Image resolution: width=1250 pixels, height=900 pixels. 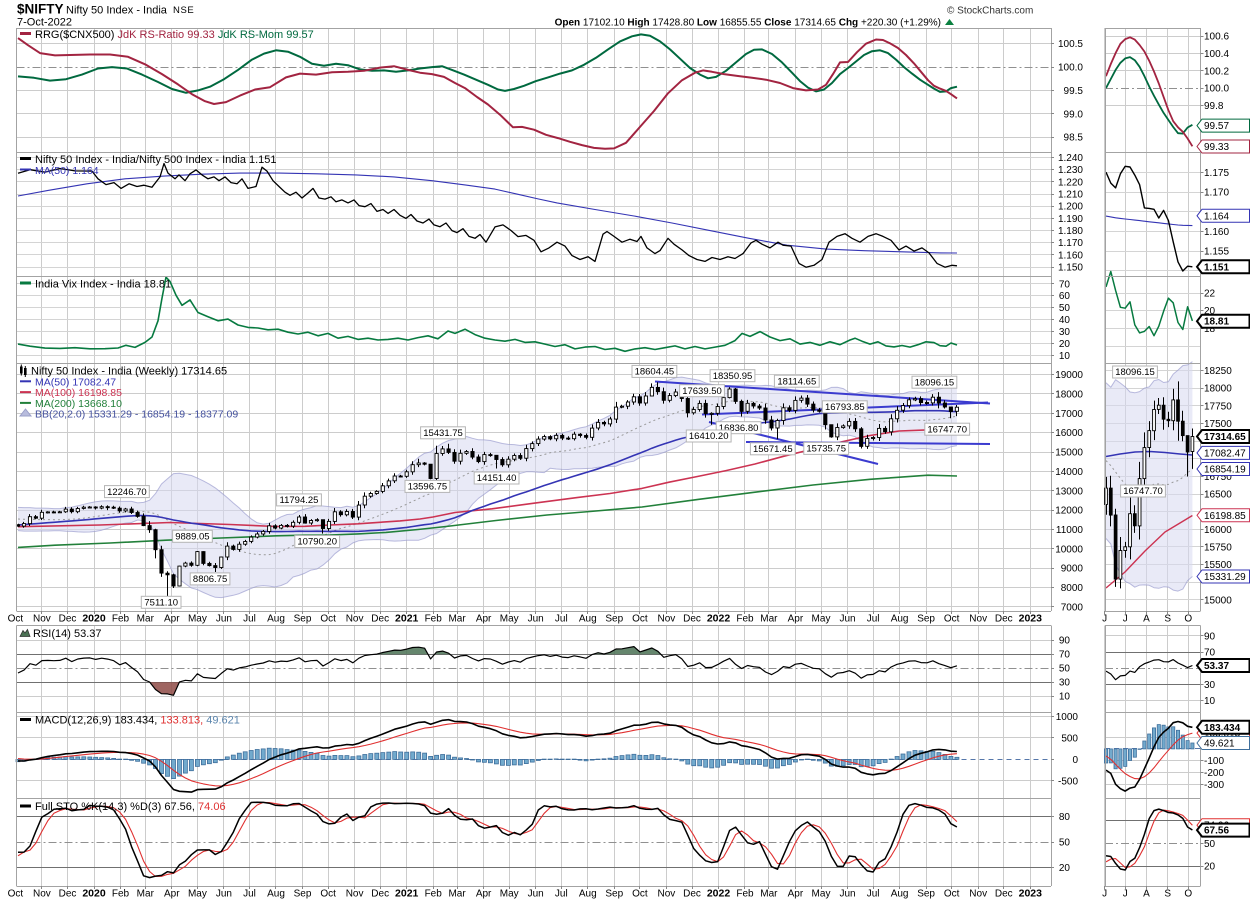 I want to click on svg-text: -300, so click(x=1214, y=785).